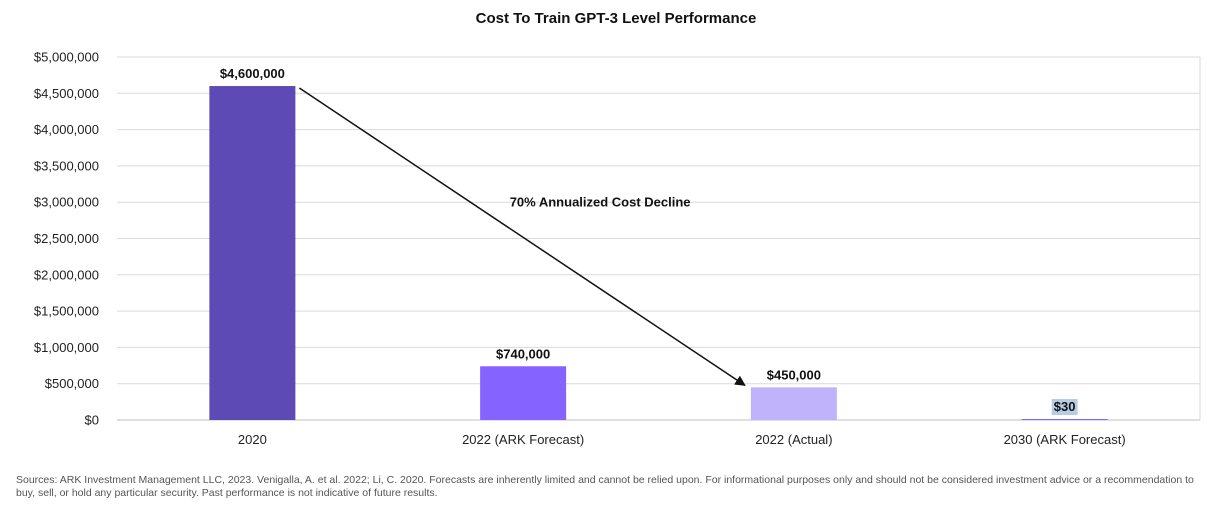 This screenshot has height=514, width=1222. What do you see at coordinates (600, 202) in the screenshot?
I see `annotation-label: 70% Annualized Cost Decline` at bounding box center [600, 202].